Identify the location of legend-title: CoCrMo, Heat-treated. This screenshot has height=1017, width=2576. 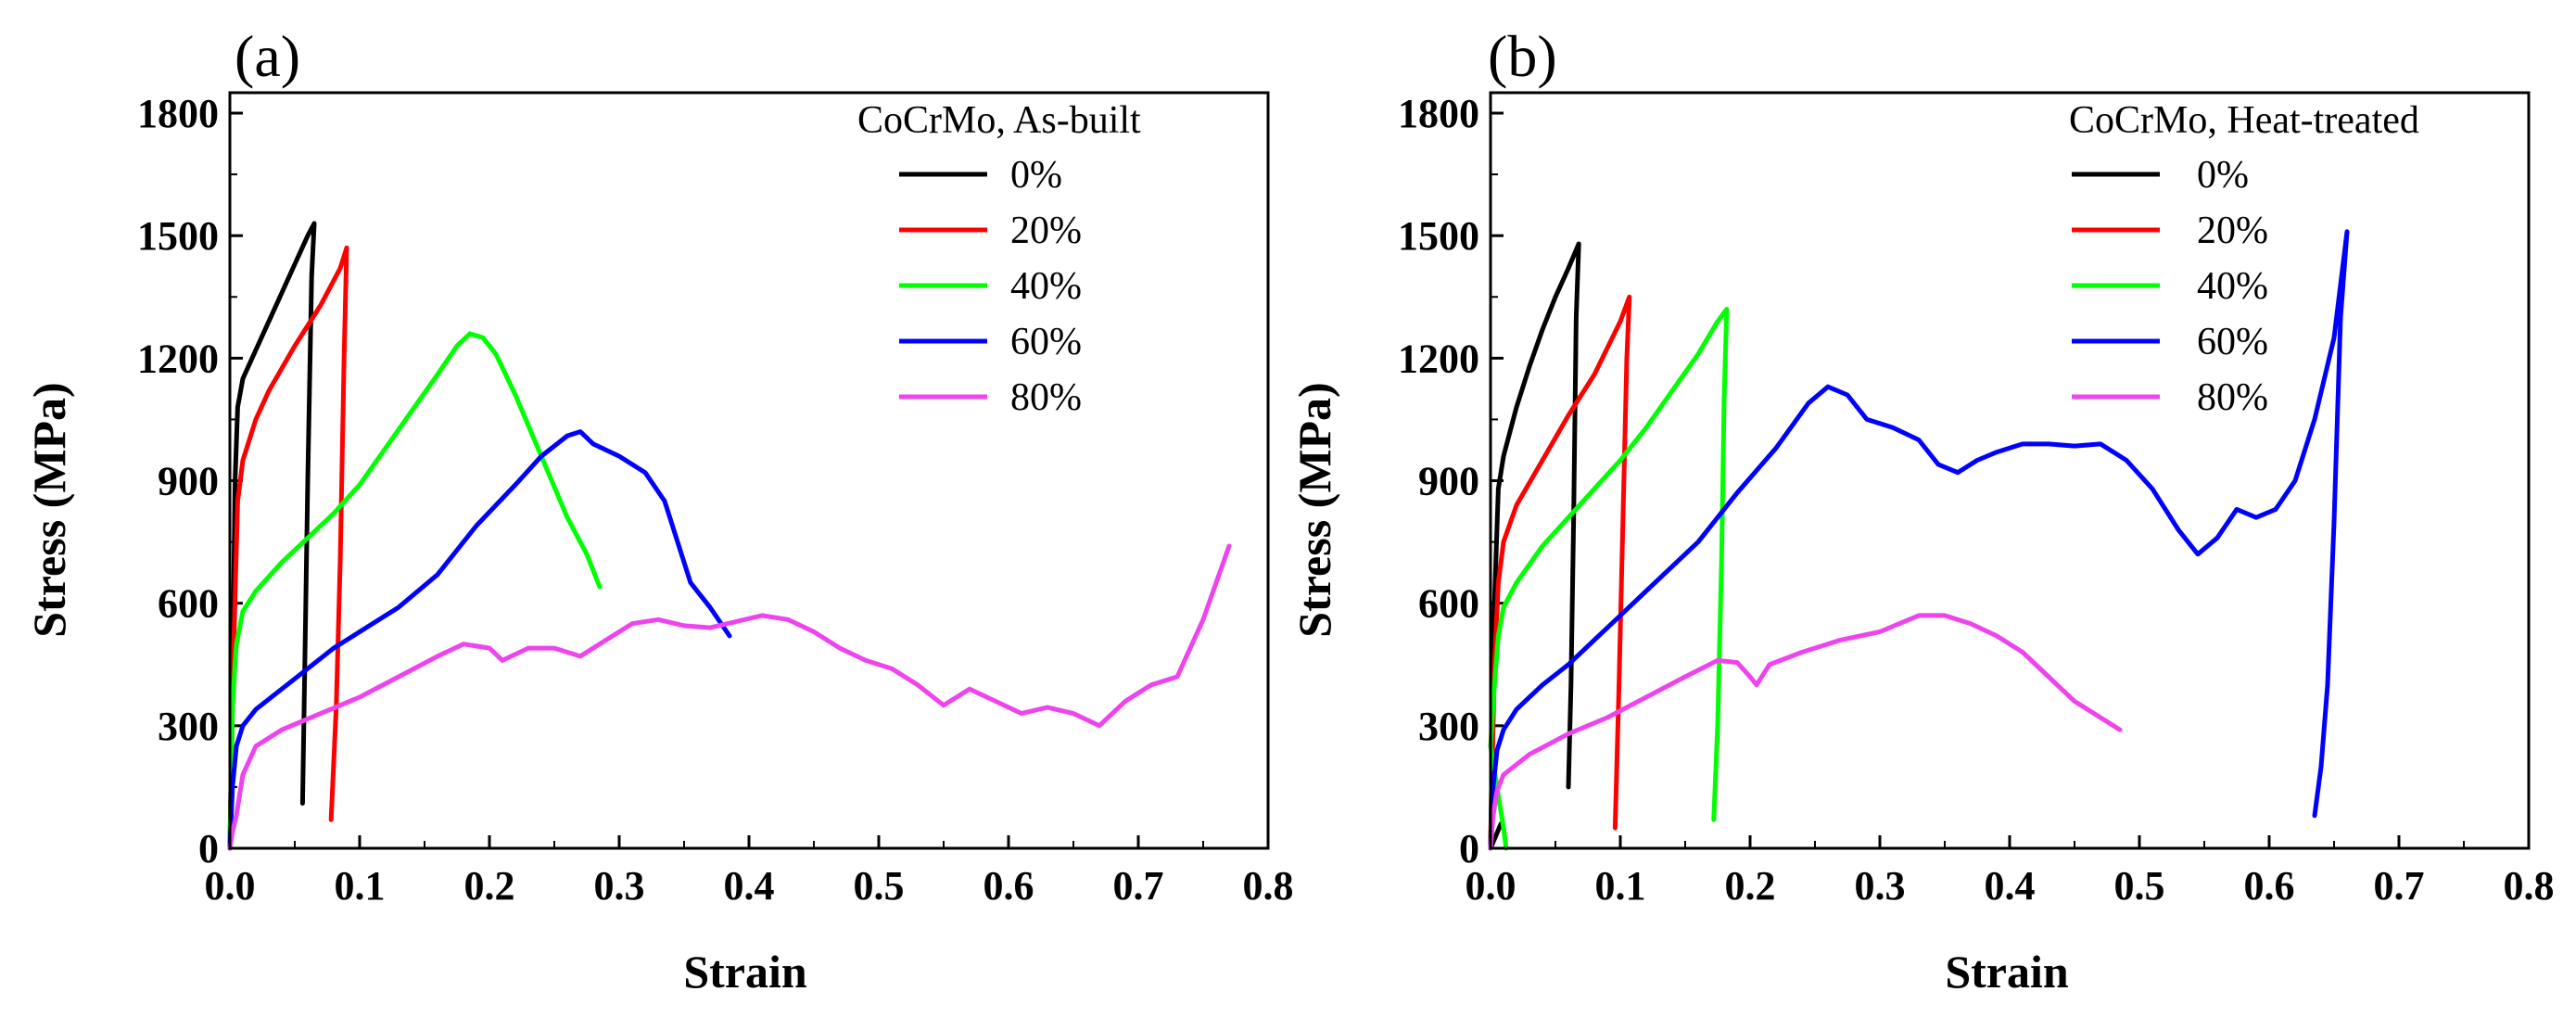
(2244, 120).